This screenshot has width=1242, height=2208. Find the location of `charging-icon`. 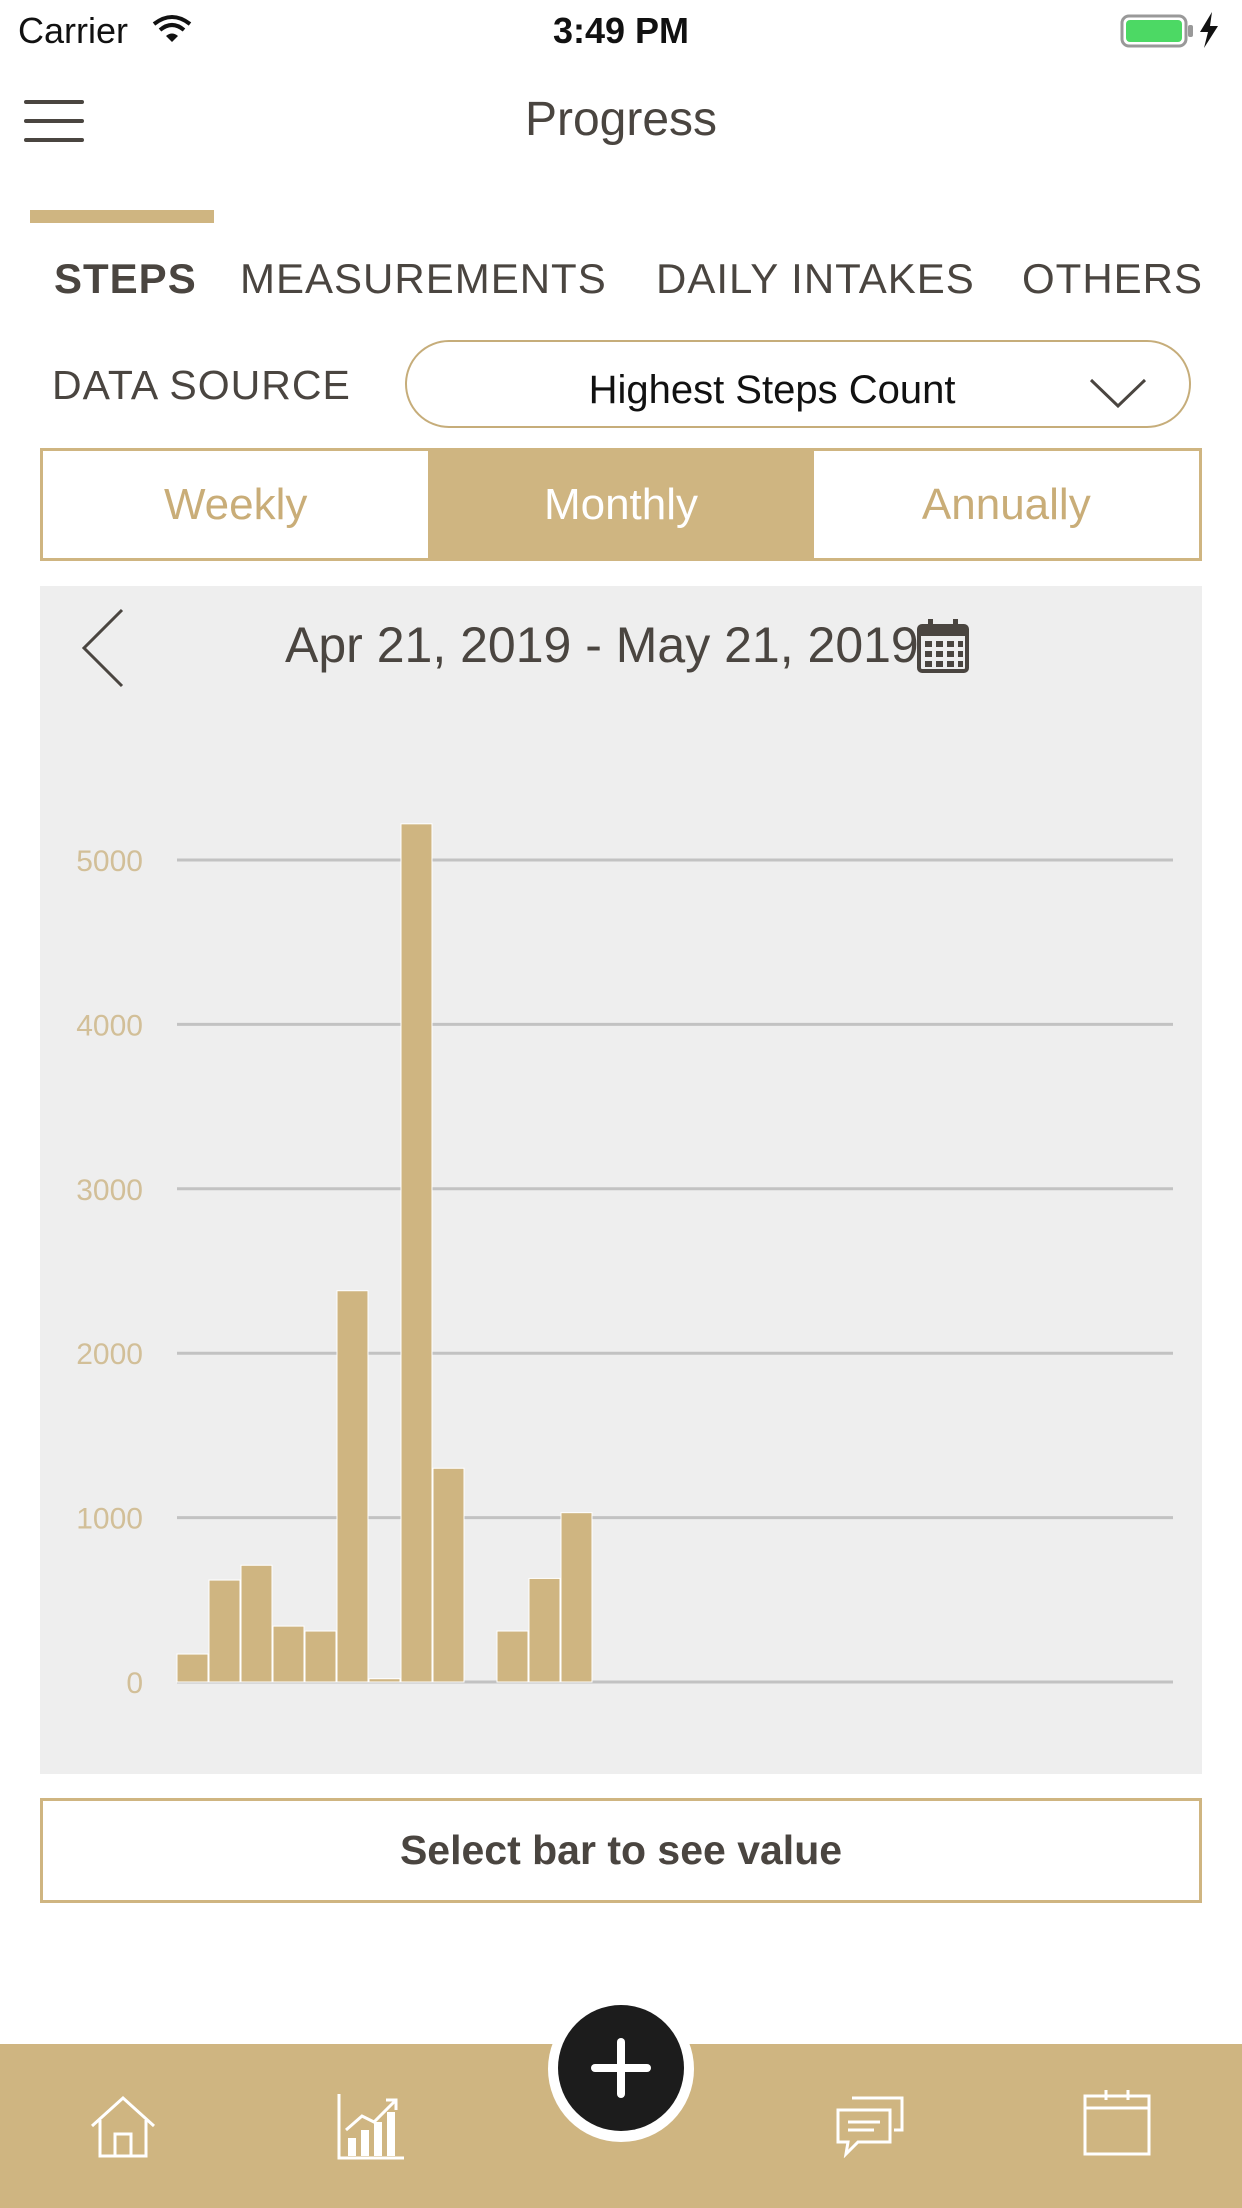

charging-icon is located at coordinates (1209, 30).